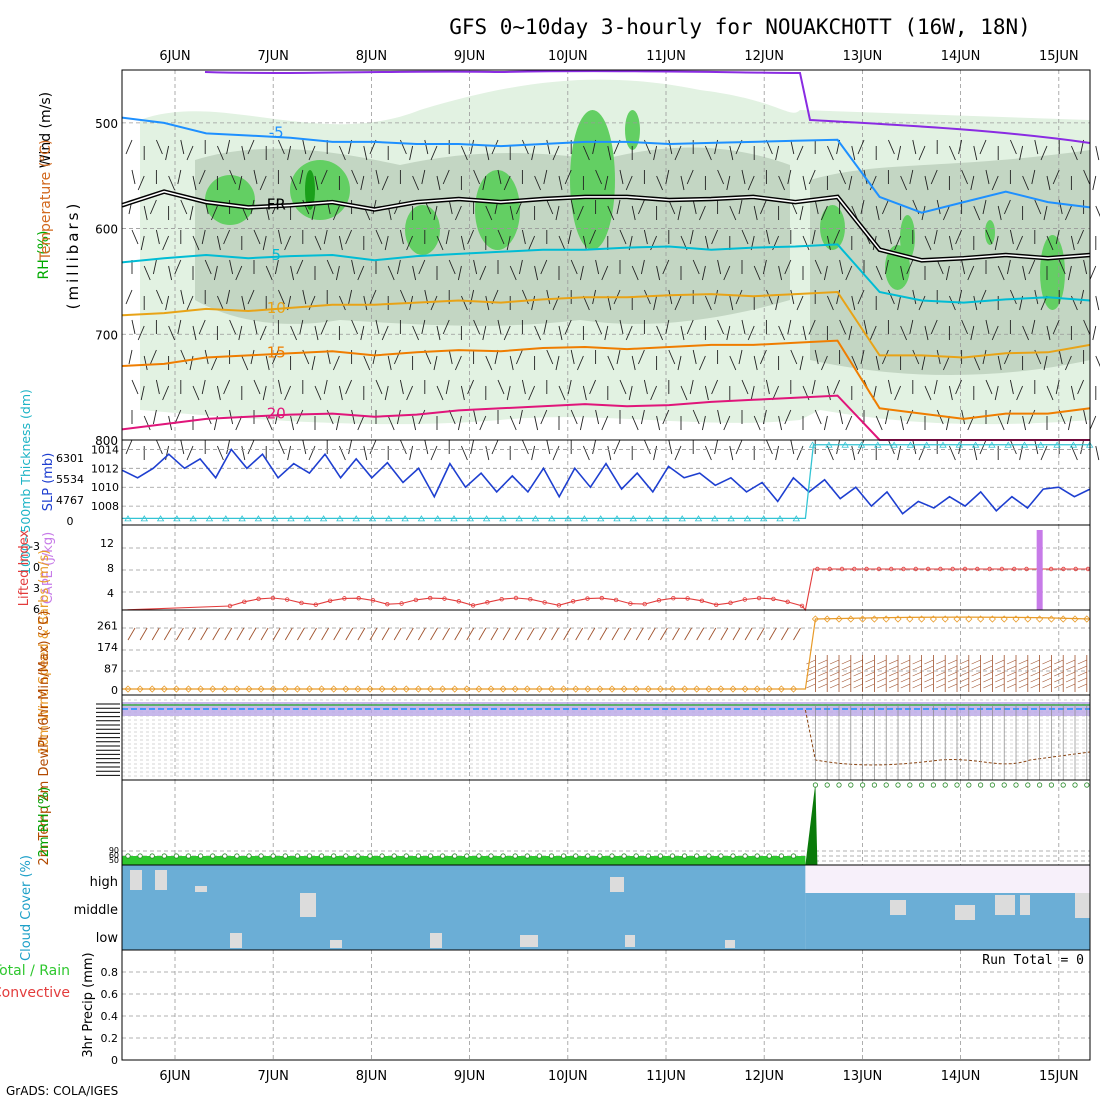  What do you see at coordinates (606, 652) in the screenshot?
I see `wind10m-grid` at bounding box center [606, 652].